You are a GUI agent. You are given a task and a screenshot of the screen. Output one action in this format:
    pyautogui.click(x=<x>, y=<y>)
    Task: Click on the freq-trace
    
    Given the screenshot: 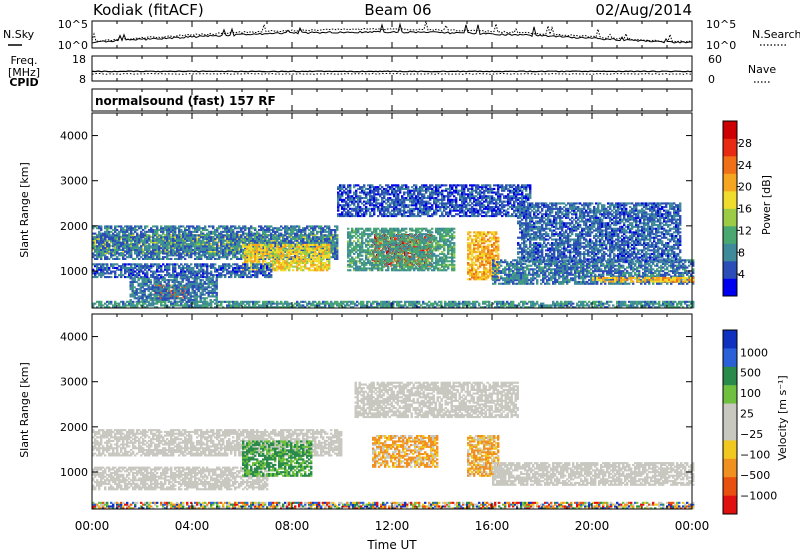 What is the action you would take?
    pyautogui.click(x=392, y=71)
    